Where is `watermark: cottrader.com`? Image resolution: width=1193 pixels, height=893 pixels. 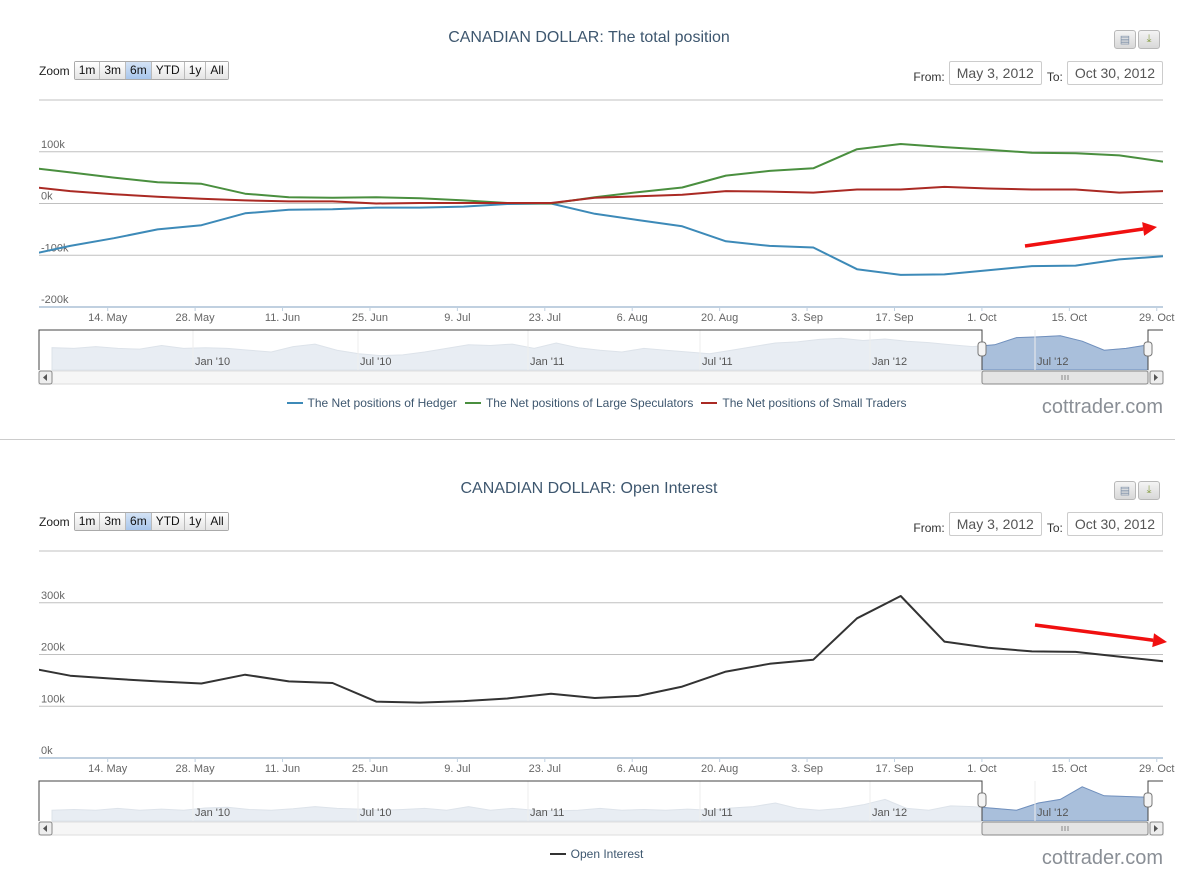 watermark: cottrader.com is located at coordinates (1102, 858).